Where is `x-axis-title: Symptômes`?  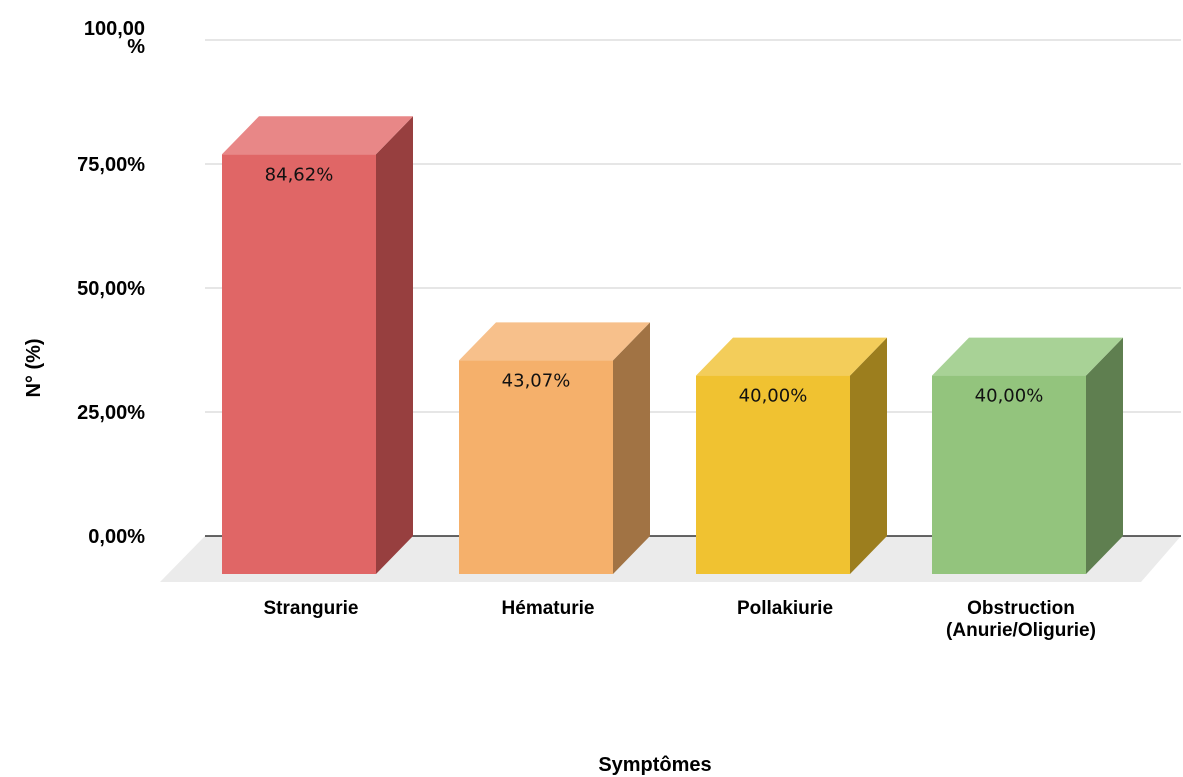
x-axis-title: Symptômes is located at coordinates (654, 765).